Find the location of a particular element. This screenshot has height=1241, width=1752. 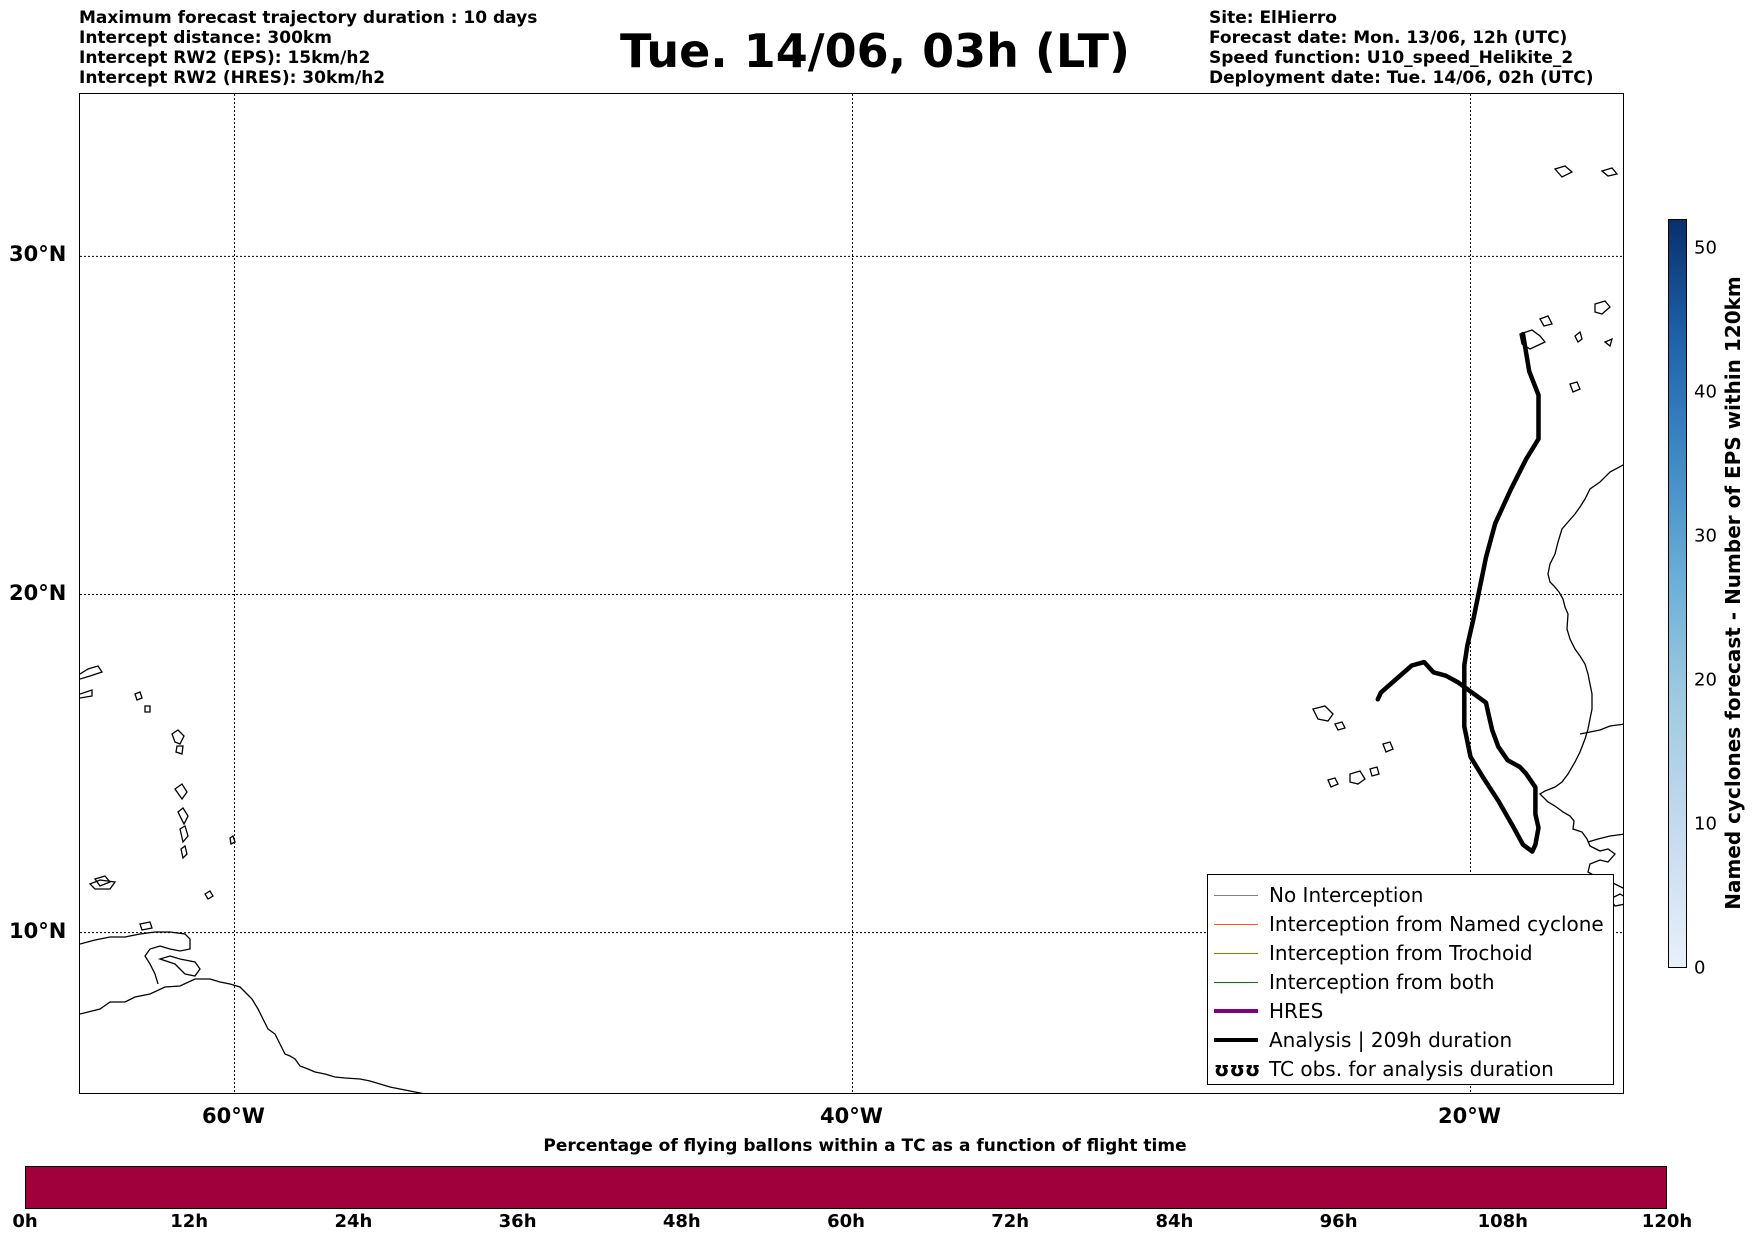

island-elhierro is located at coordinates (1575, 387).